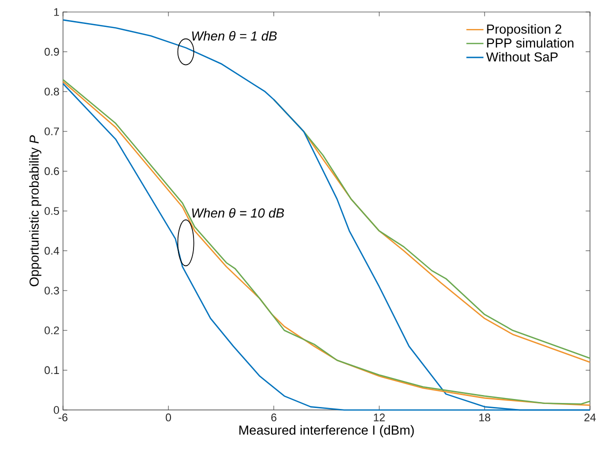  Describe the element at coordinates (51, 370) in the screenshot. I see `y-tick-label: 0.1` at that location.